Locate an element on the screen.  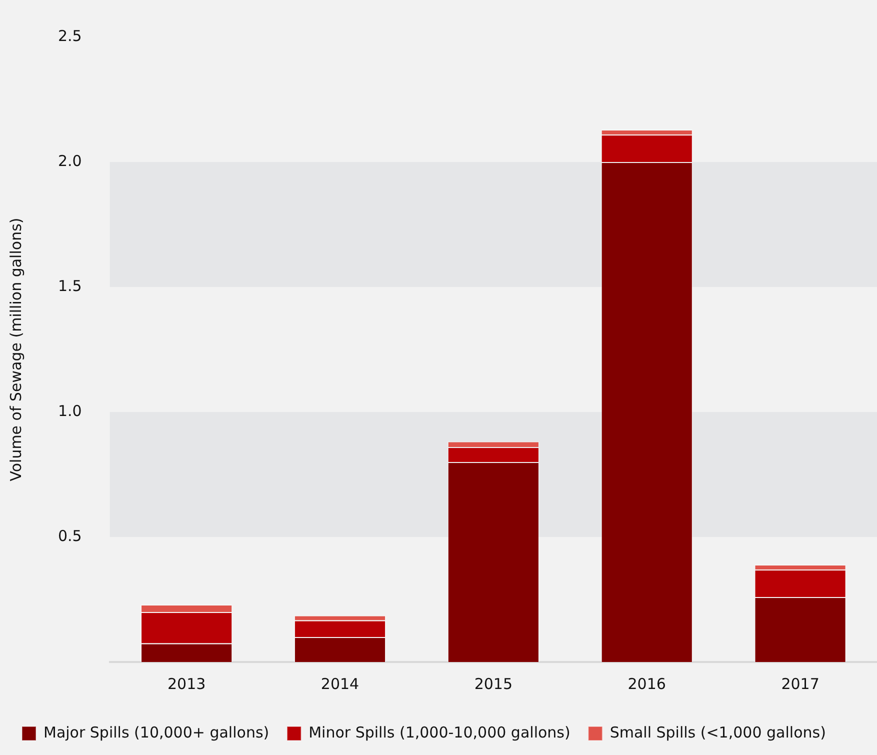
y-tick-label: 0.5 is located at coordinates (70, 535).